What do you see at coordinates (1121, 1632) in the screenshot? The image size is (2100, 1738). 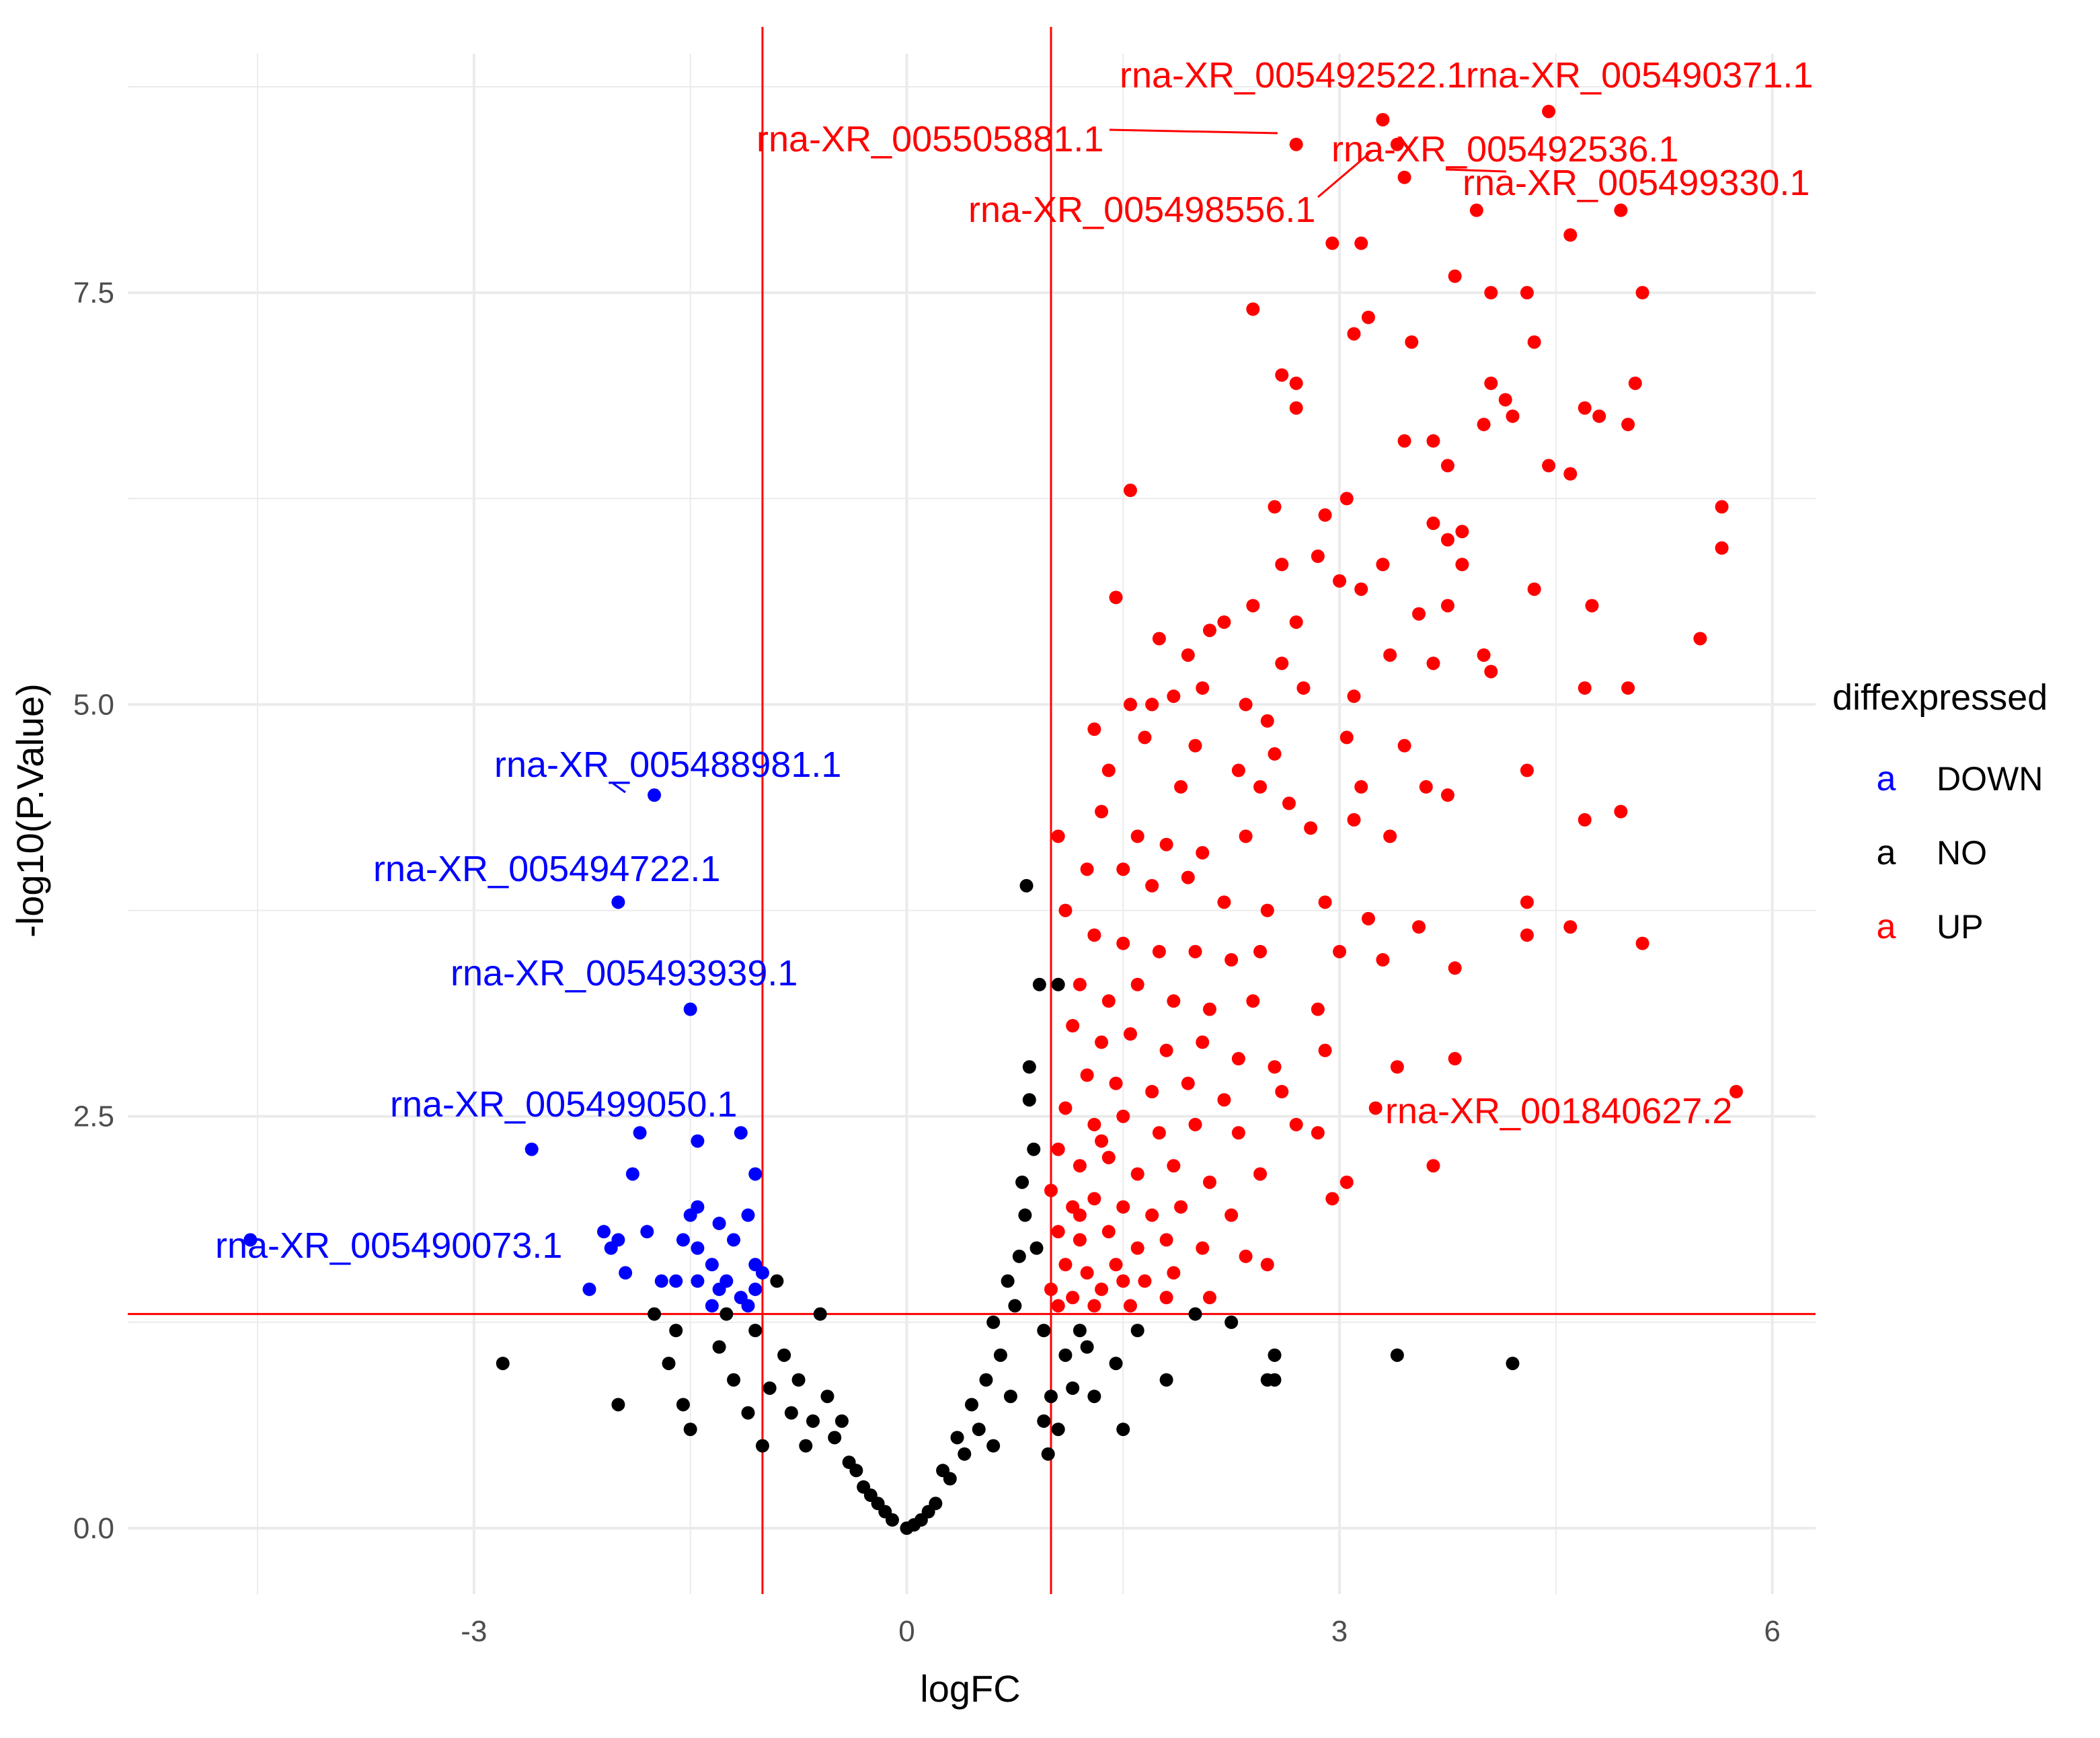 I see `x-tick-labels: -3 0 3 6` at bounding box center [1121, 1632].